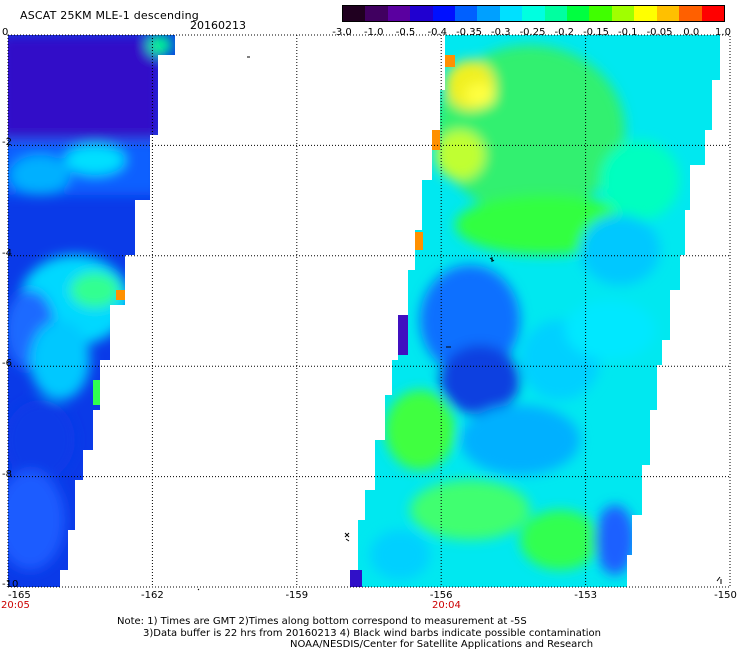  Describe the element at coordinates (500, 32) in the screenshot. I see `colorbar-label: -0.3` at that location.